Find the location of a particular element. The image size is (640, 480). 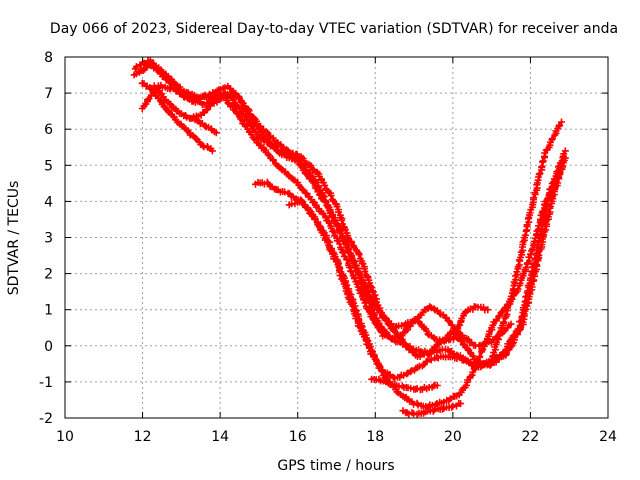

x-tick-label: 22 is located at coordinates (531, 437).